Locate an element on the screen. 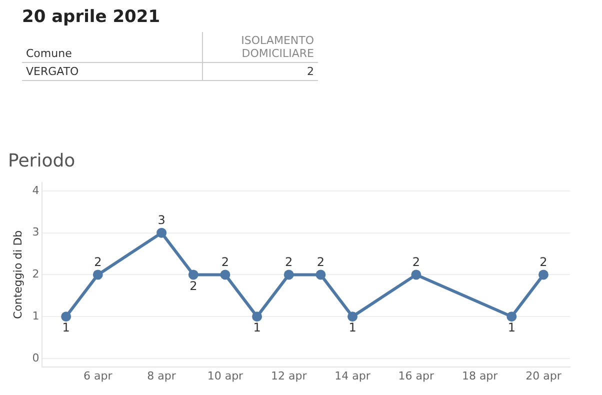 This screenshot has height=395, width=602. x-tick-label: 12 apr is located at coordinates (289, 375).